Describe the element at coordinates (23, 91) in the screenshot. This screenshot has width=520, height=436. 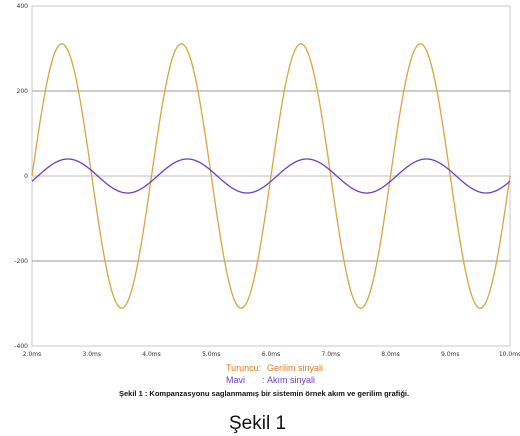
I see `y-tick-label-1: 200` at that location.